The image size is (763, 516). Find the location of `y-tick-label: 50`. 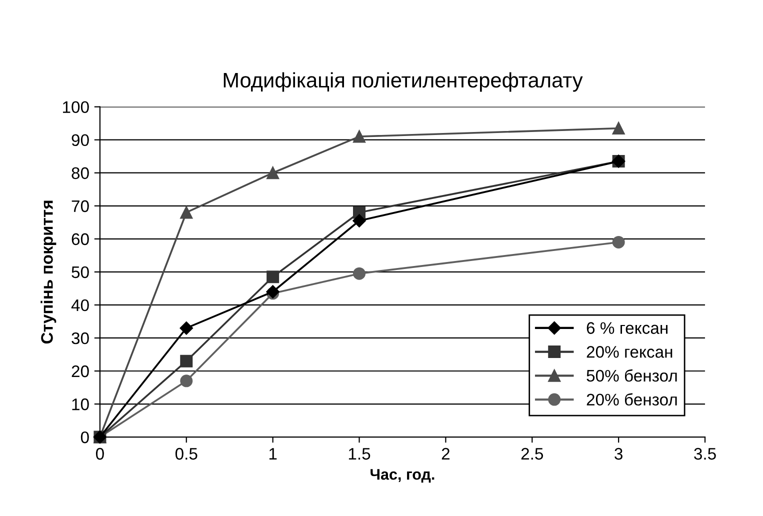

y-tick-label: 50 is located at coordinates (80, 272).